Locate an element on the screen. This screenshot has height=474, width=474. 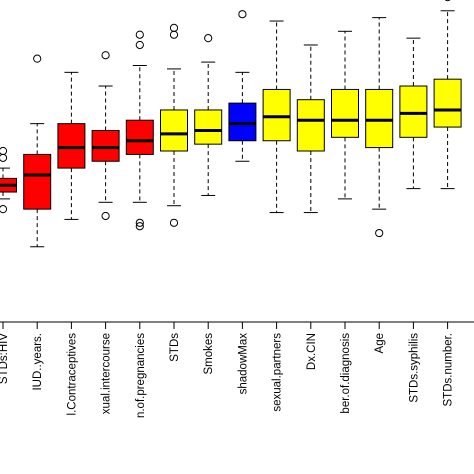
x-tick-label: IUD..years. is located at coordinates (38, 362).